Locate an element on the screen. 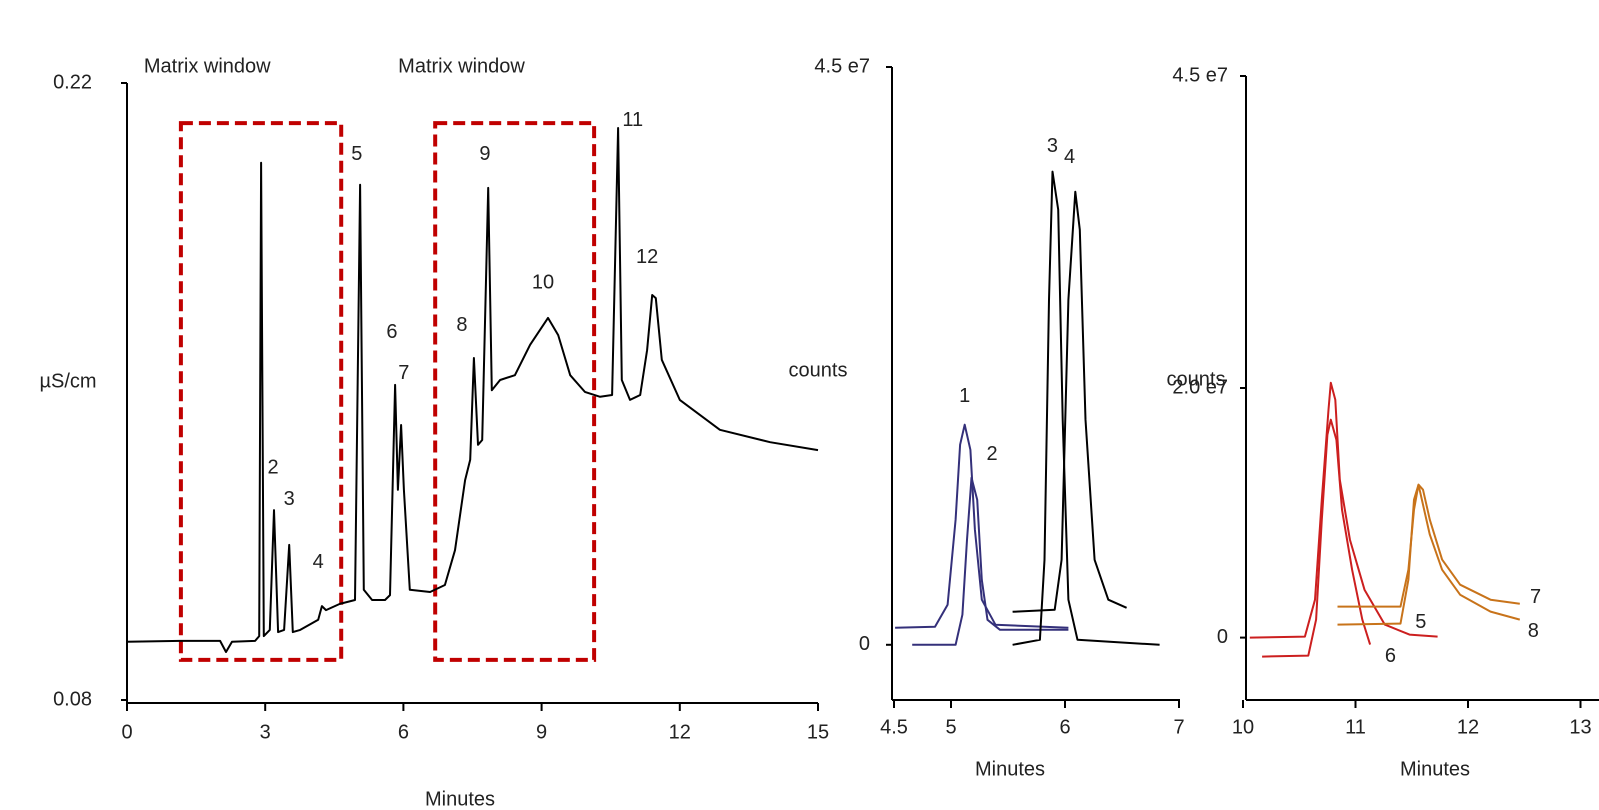 The height and width of the screenshot is (810, 1599). x-tick-label: 10 is located at coordinates (1243, 727).